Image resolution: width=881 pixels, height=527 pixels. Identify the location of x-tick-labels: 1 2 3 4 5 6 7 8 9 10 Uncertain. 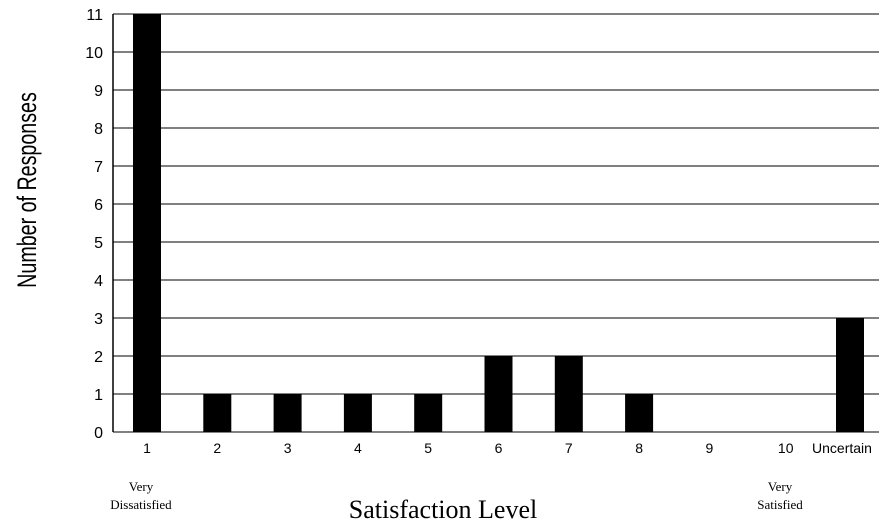
(507, 448).